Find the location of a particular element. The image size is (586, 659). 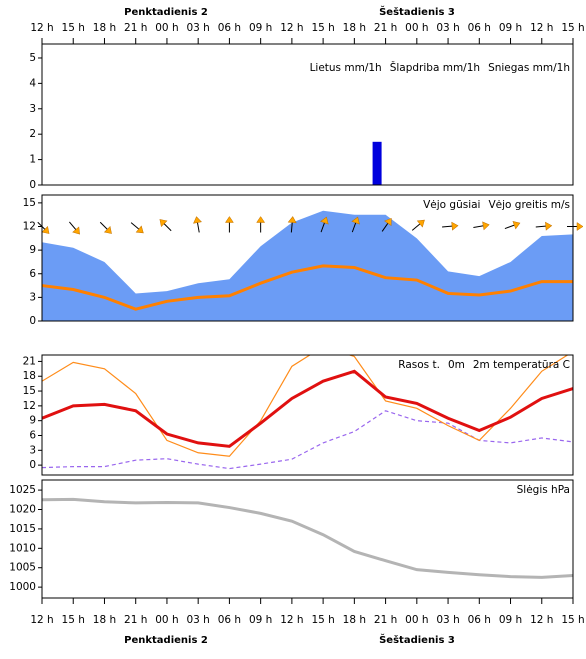

precip-bar is located at coordinates (377, 163).